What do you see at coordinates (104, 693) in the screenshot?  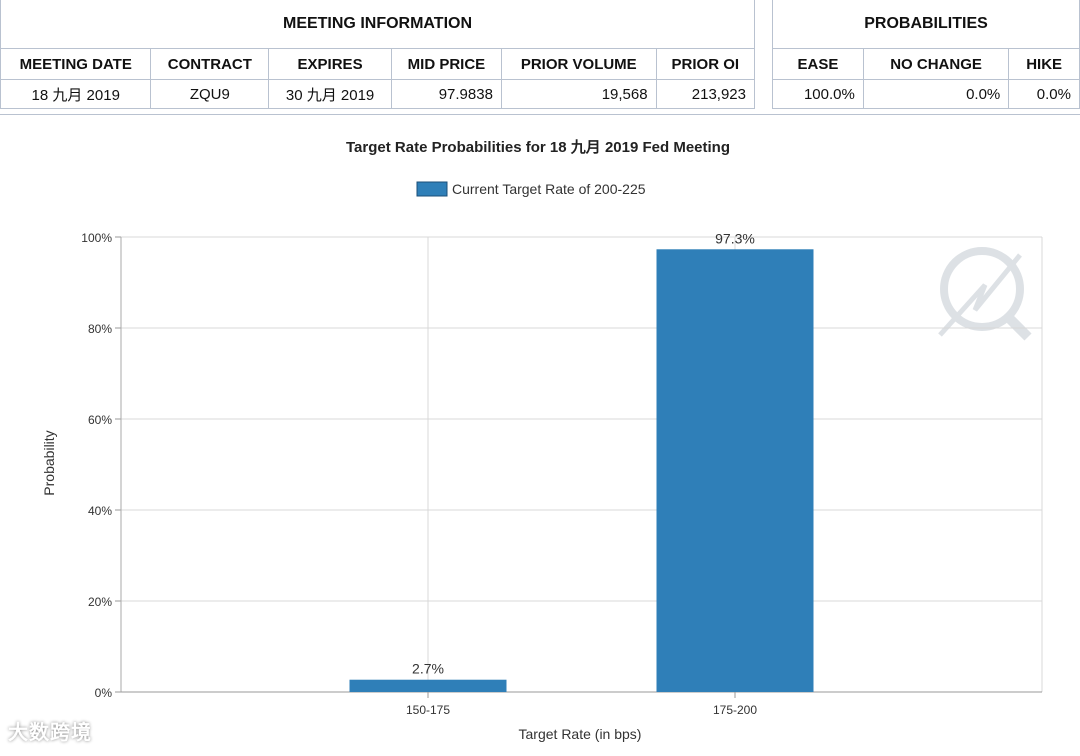 I see `y-tick-label: 0%` at bounding box center [104, 693].